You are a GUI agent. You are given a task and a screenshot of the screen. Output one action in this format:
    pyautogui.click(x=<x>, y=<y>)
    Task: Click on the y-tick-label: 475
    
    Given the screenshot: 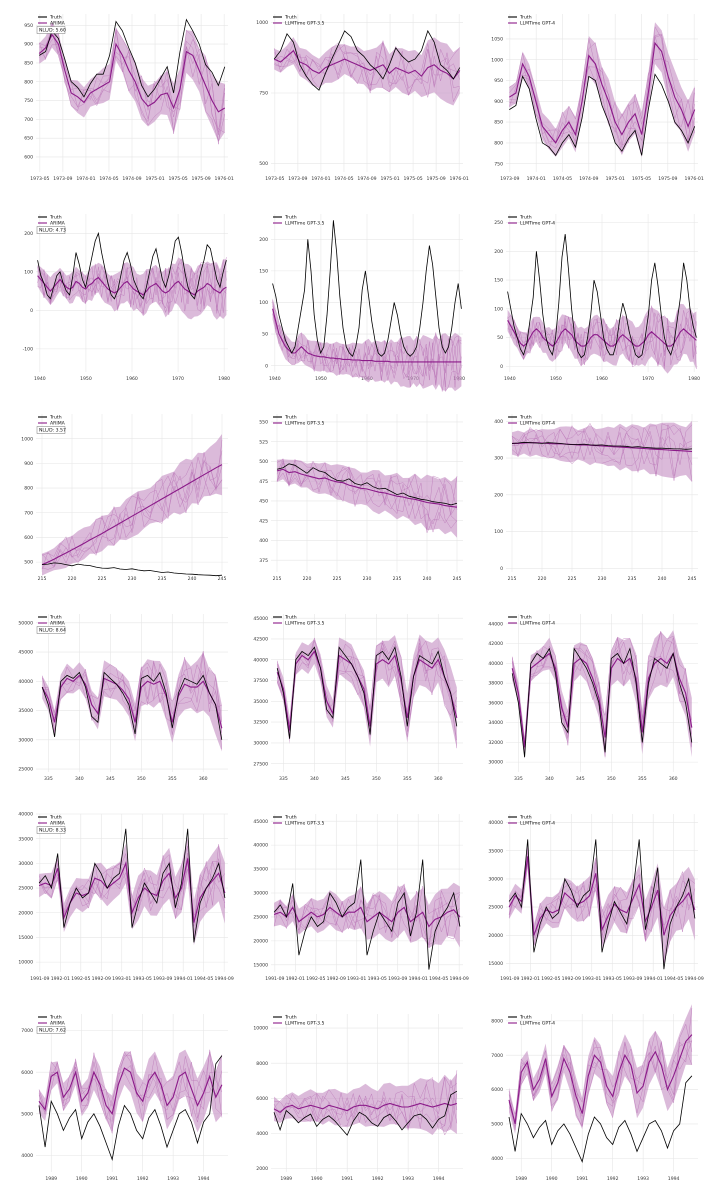 What is the action you would take?
    pyautogui.click(x=263, y=482)
    